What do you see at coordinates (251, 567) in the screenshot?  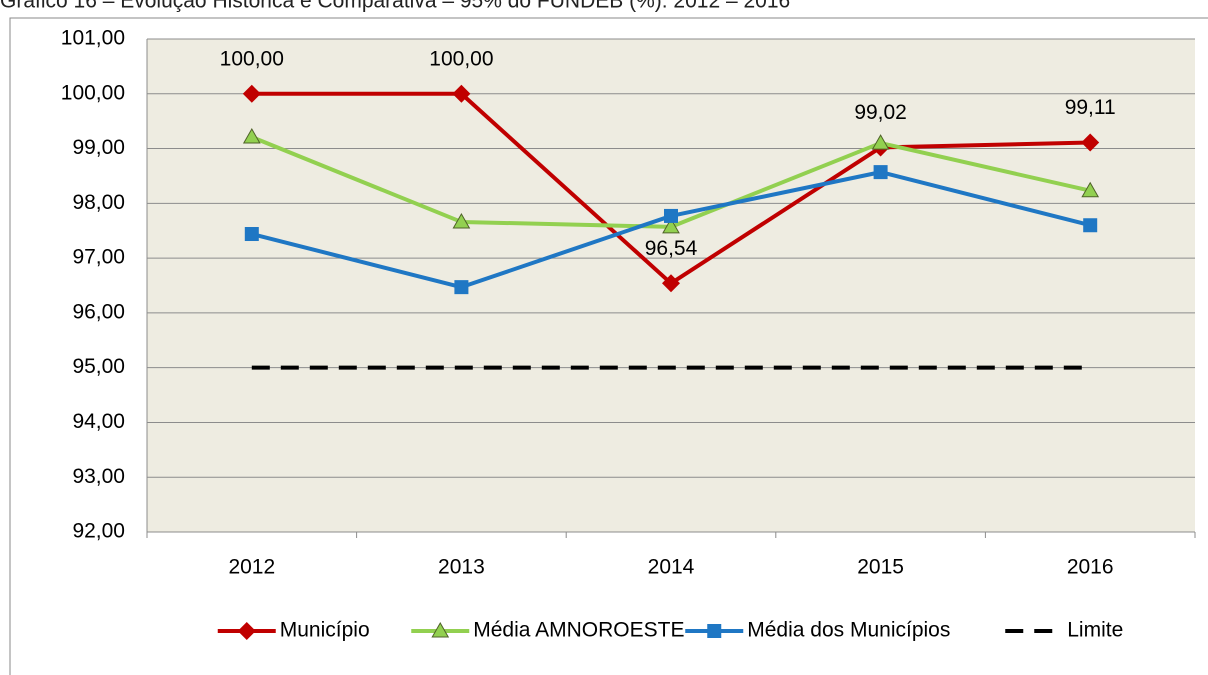 I see `x-tick-label: 2012` at bounding box center [251, 567].